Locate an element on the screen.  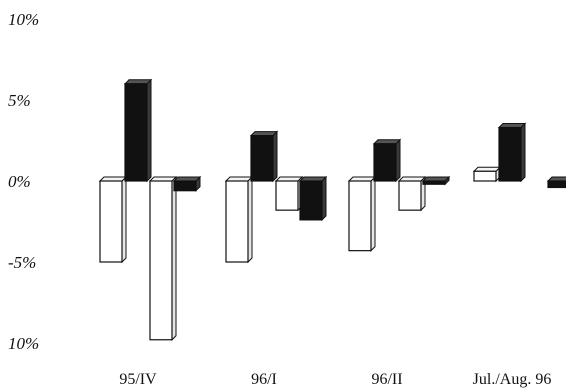
x-category-label: Jul./Aug. 96 is located at coordinates (512, 379).